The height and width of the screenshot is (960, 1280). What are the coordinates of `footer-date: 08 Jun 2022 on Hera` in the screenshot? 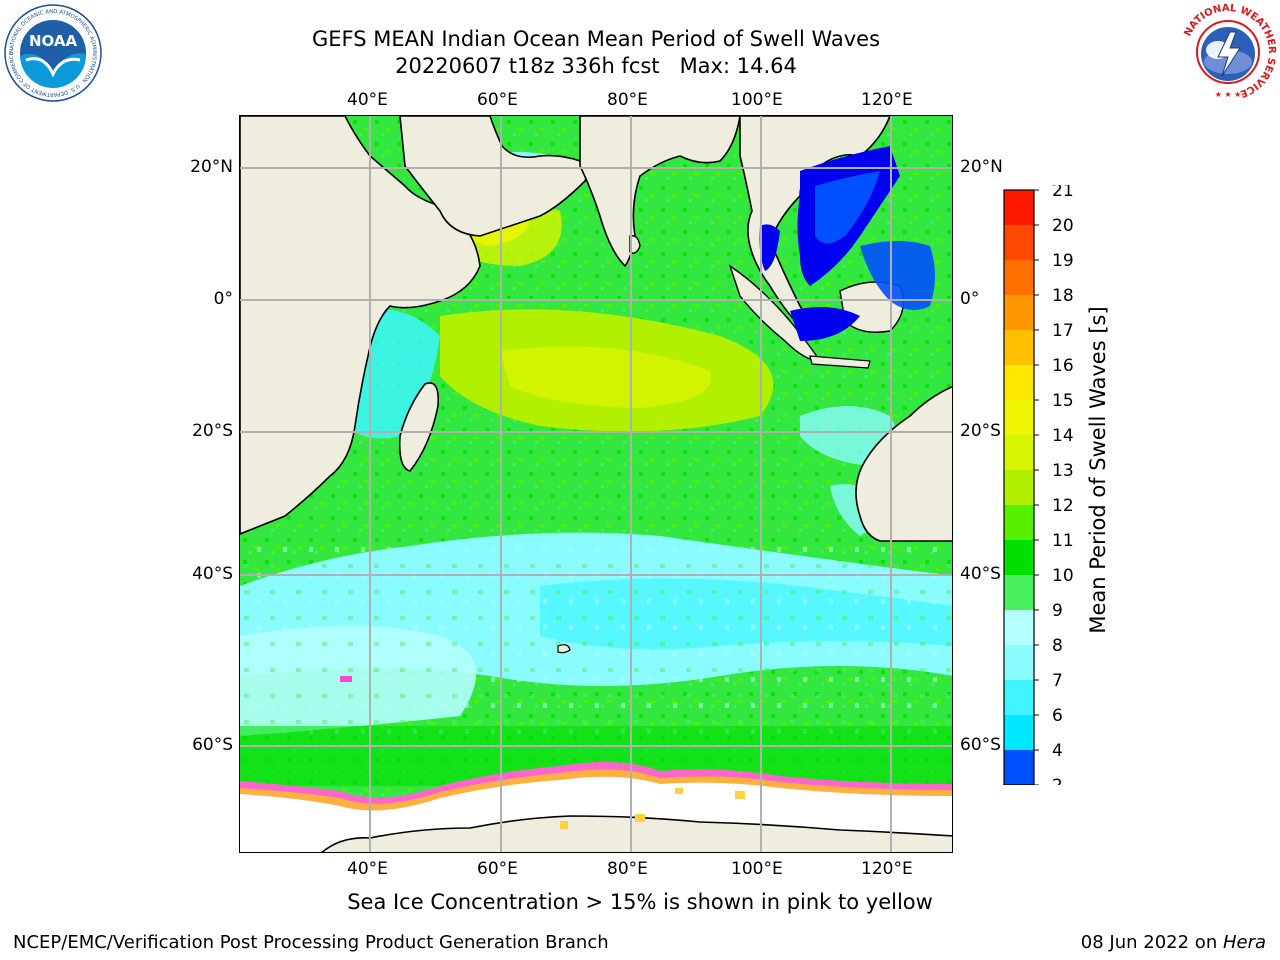 It's located at (1173, 942).